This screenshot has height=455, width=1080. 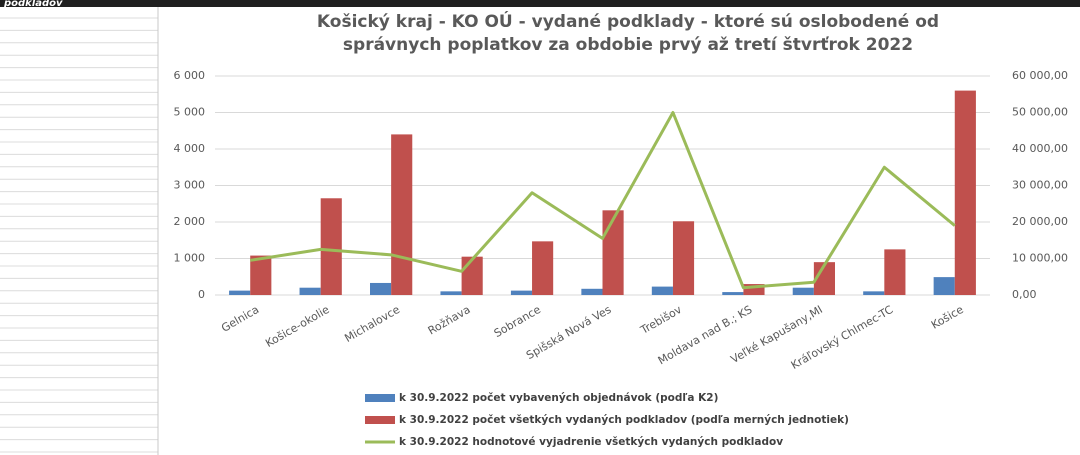 What do you see at coordinates (201, 294) in the screenshot?
I see `y-tick-label: 0` at bounding box center [201, 294].